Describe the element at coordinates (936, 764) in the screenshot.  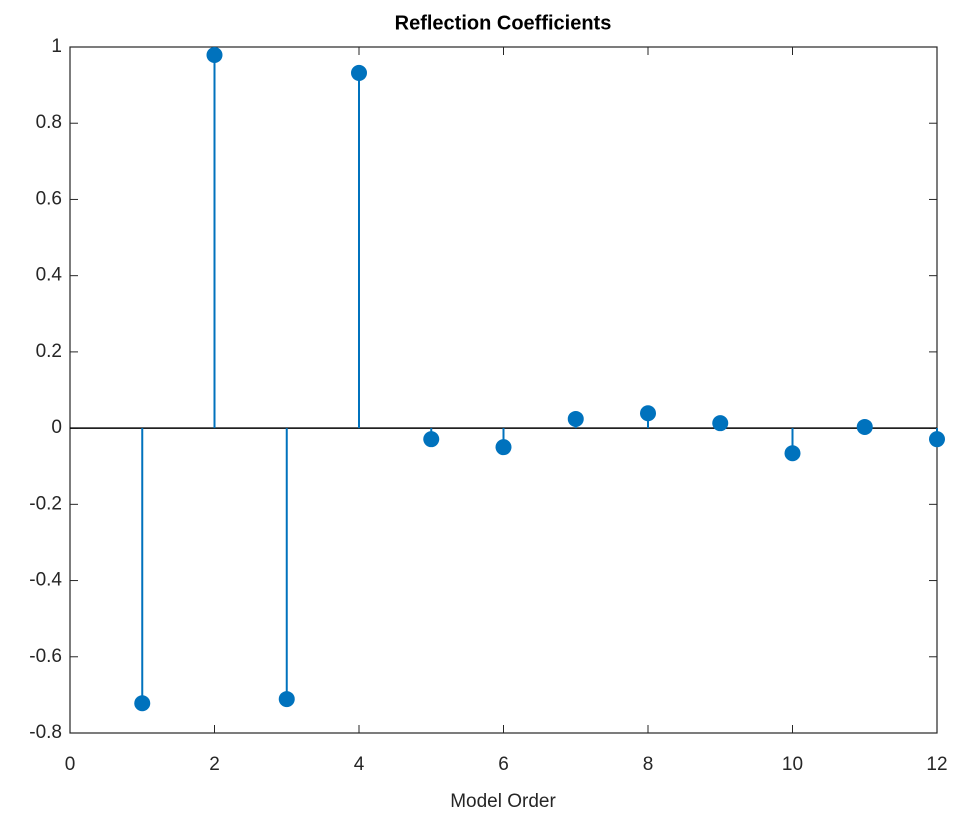
I see `x-tick-label: 12` at that location.